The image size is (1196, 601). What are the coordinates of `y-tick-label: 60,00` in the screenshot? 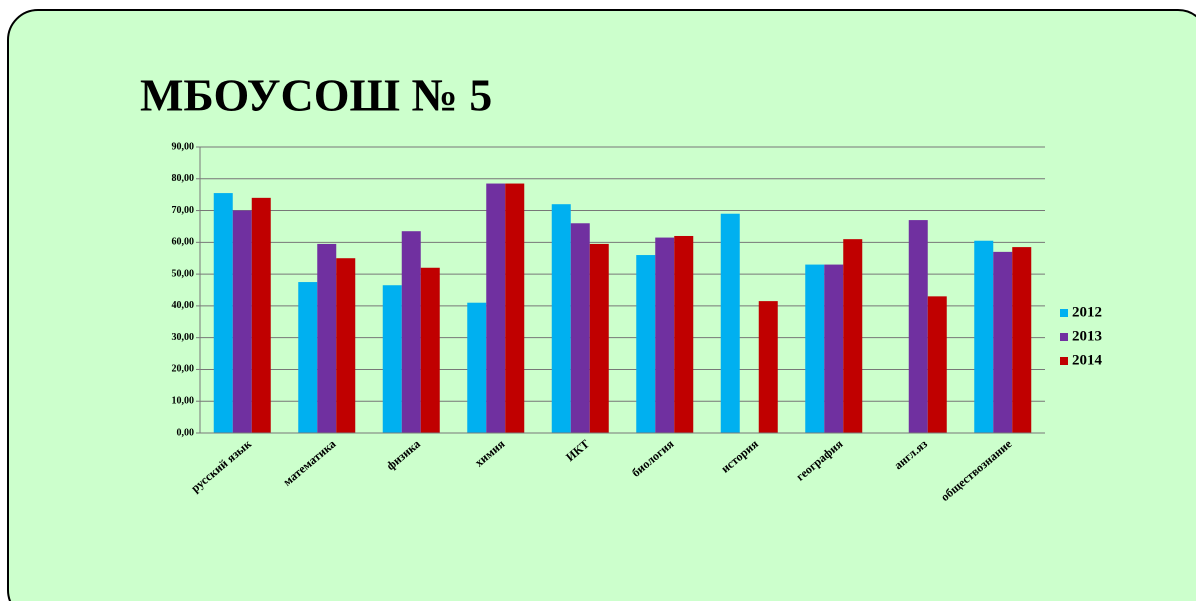 It's located at (183, 242).